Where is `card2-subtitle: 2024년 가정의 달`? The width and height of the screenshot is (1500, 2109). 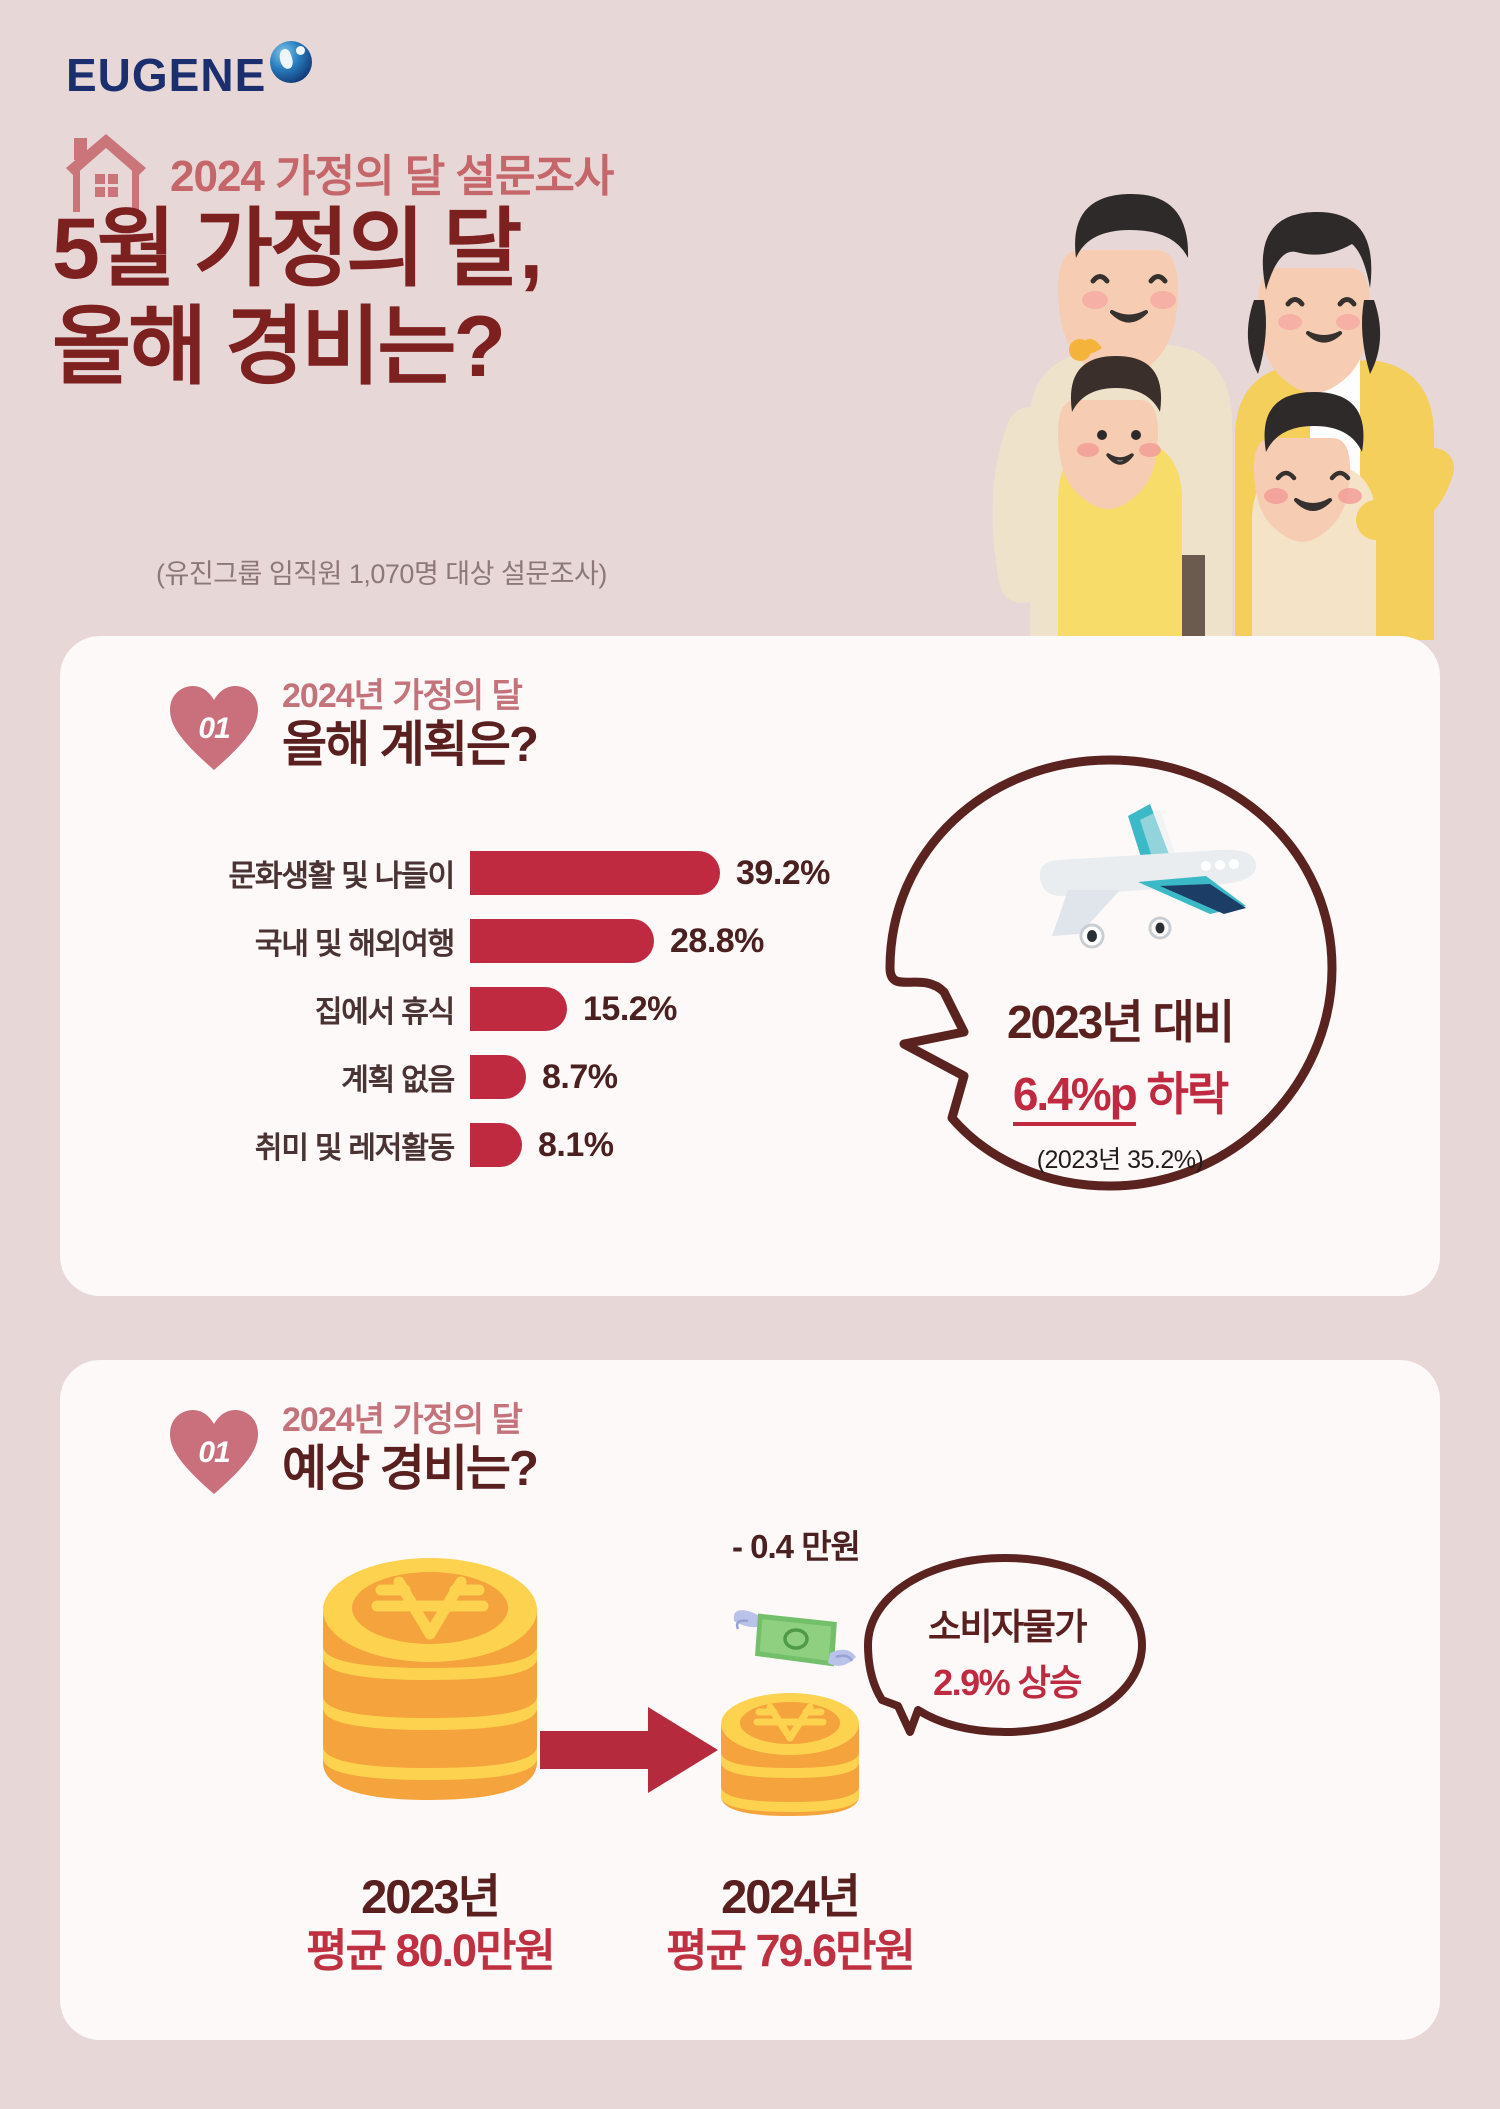
card2-subtitle: 2024년 가정의 달 is located at coordinates (402, 1420).